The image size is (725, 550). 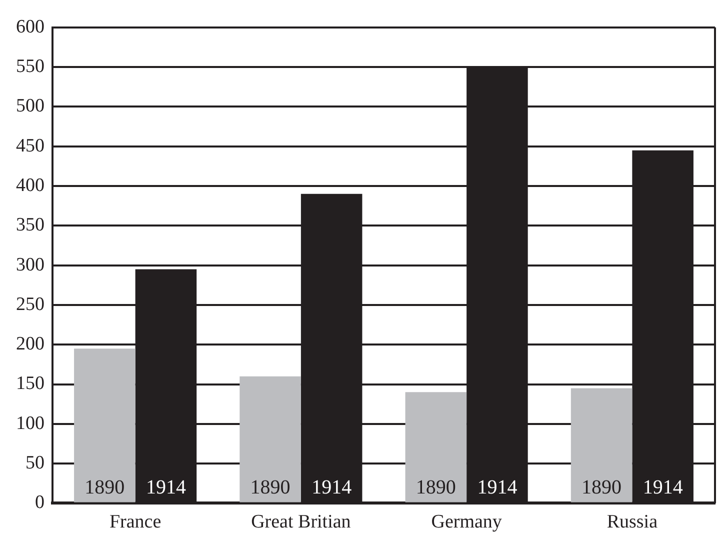 I want to click on y-tick-label: 450, so click(x=30, y=145).